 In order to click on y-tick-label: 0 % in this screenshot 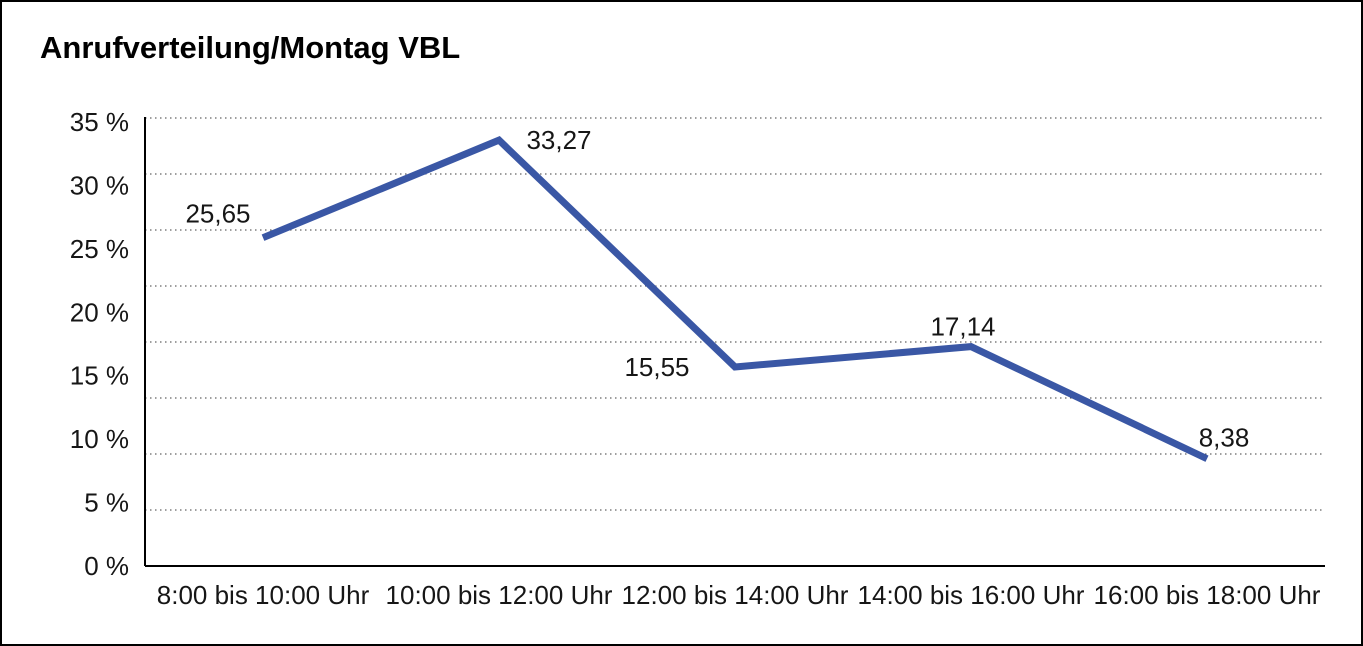, I will do `click(106, 566)`.